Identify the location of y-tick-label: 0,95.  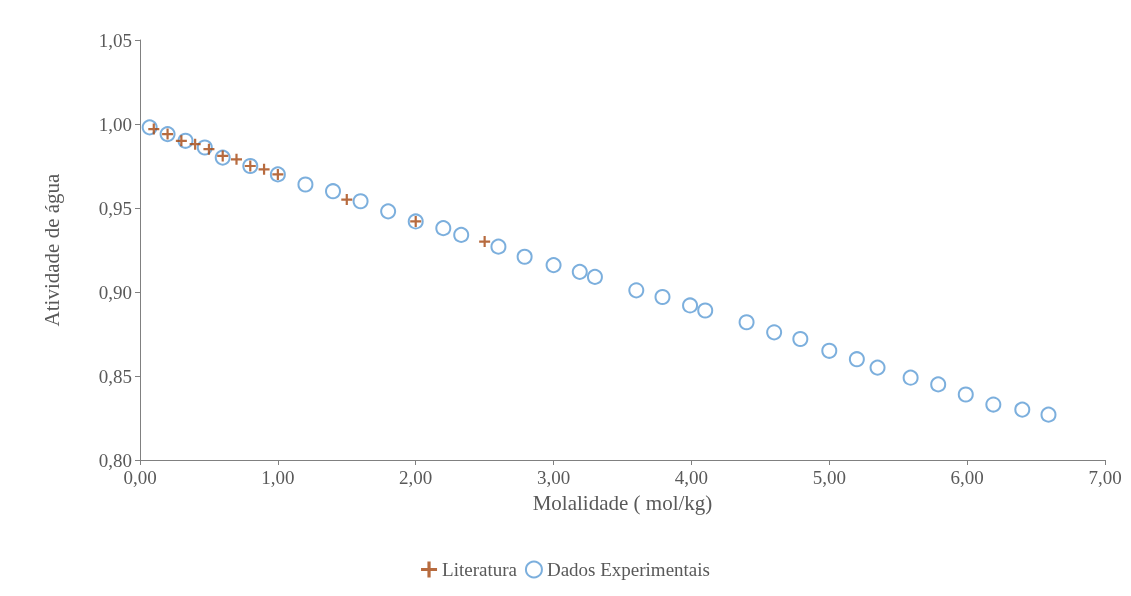
(115, 208).